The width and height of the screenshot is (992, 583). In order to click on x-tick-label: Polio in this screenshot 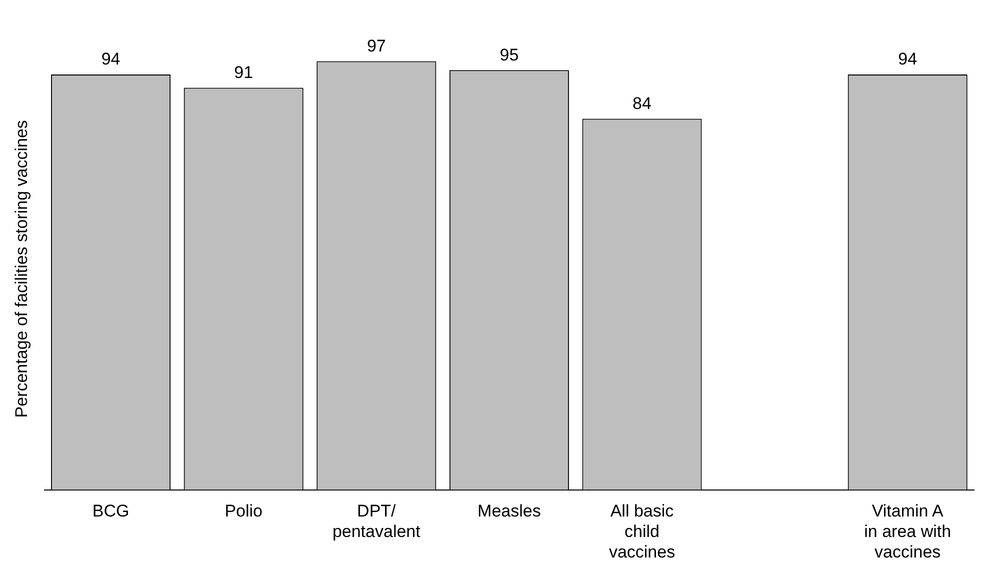, I will do `click(243, 511)`.